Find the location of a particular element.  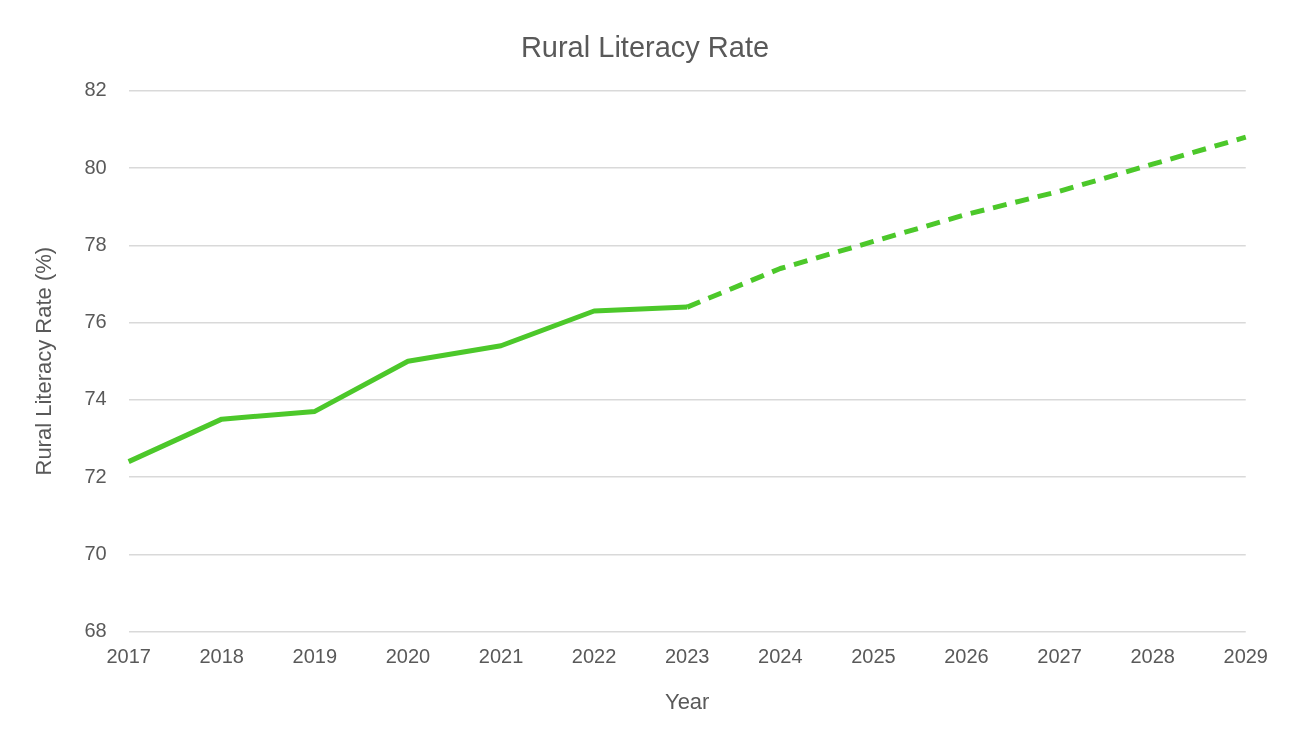

x-tick-label: 2022 is located at coordinates (594, 656).